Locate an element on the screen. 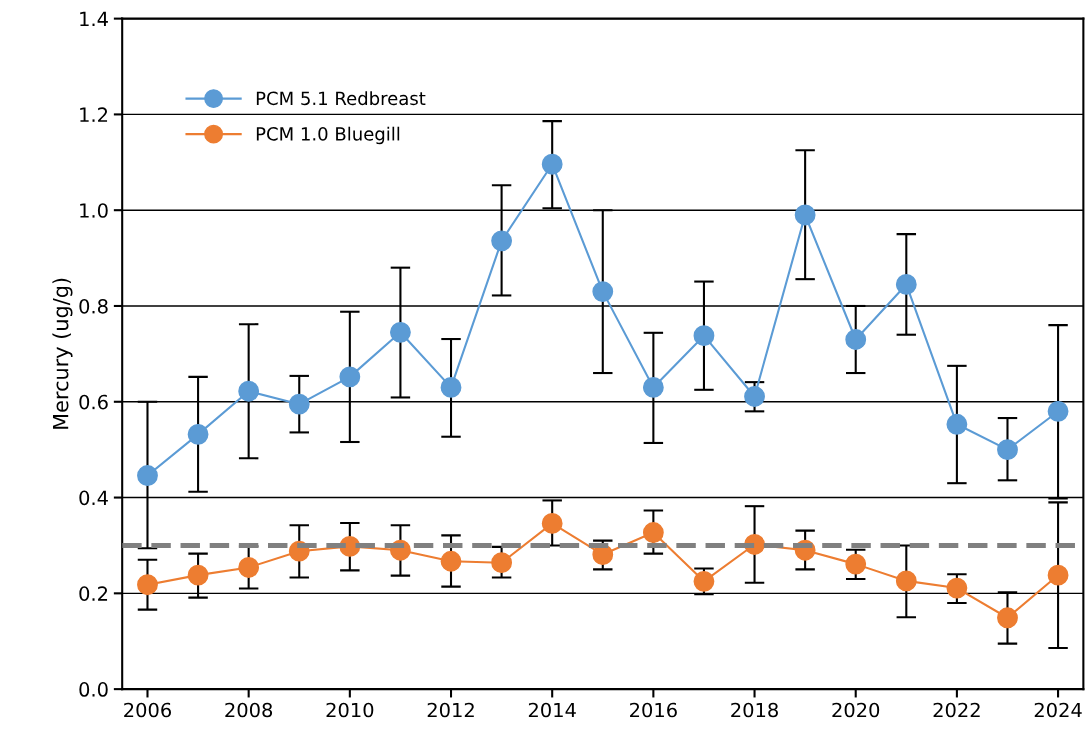 The image size is (1091, 745). x-tick-label: 2010 is located at coordinates (350, 710).